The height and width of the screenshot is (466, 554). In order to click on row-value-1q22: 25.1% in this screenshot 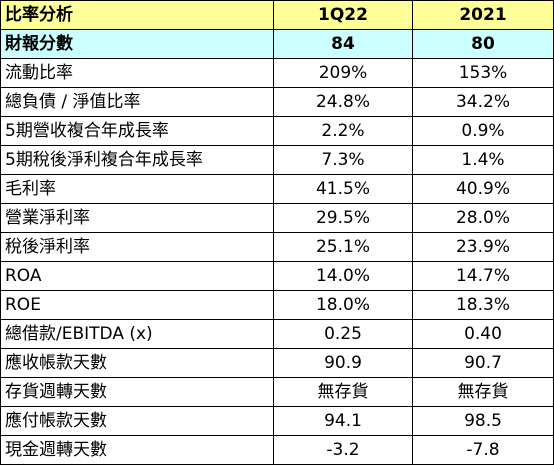, I will do `click(343, 247)`.